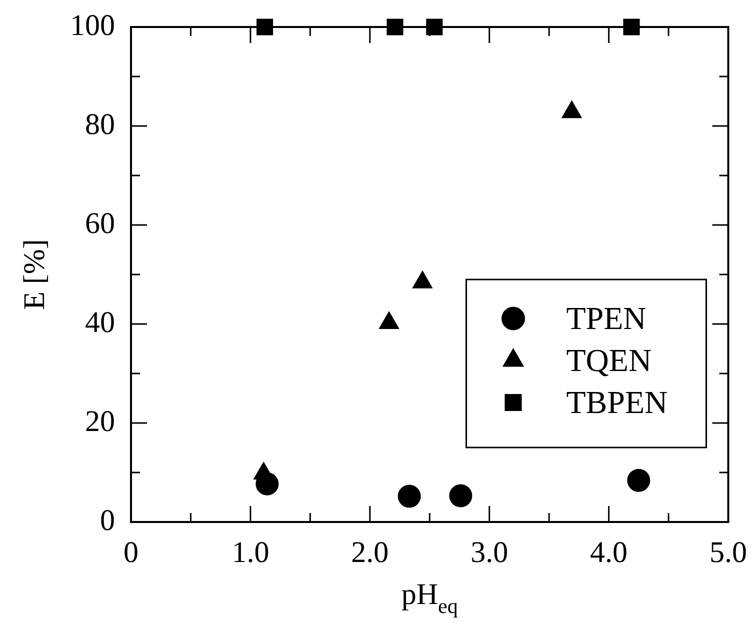 The height and width of the screenshot is (623, 753). What do you see at coordinates (251, 552) in the screenshot?
I see `x-tick-label: 1.0` at bounding box center [251, 552].